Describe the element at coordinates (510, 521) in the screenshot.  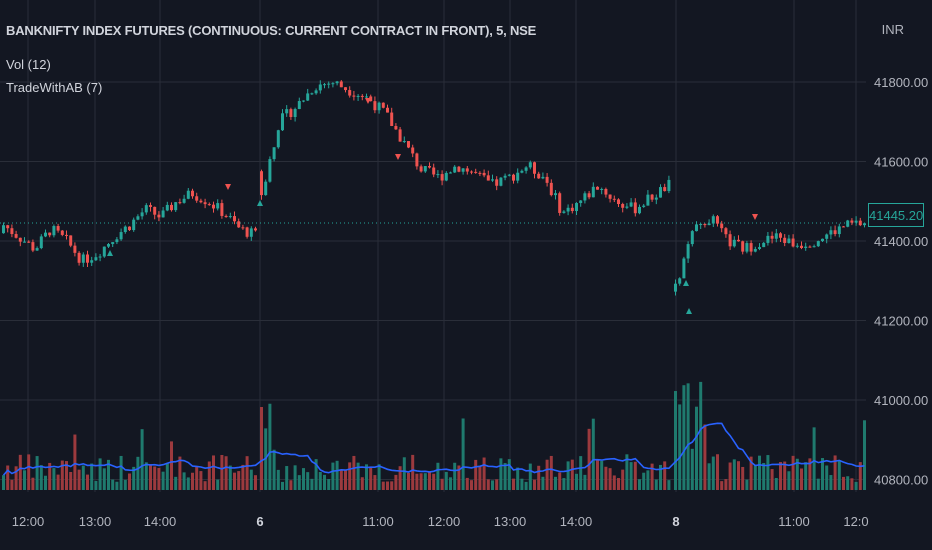
I see `time-tick-label: 13:00` at that location.